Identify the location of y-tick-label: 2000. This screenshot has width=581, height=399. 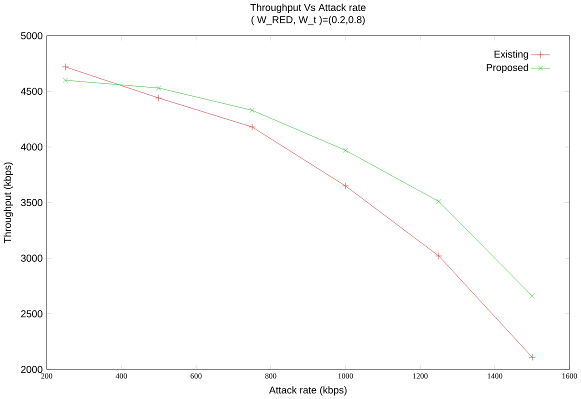
(31, 369).